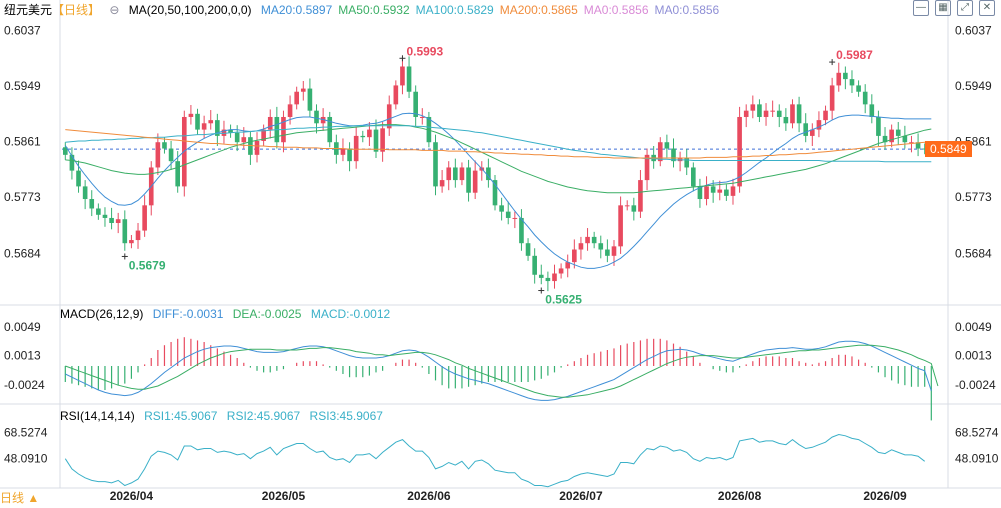 The width and height of the screenshot is (1001, 508). Describe the element at coordinates (22, 327) in the screenshot. I see `macd-y-tick-left: 0.0049` at that location.